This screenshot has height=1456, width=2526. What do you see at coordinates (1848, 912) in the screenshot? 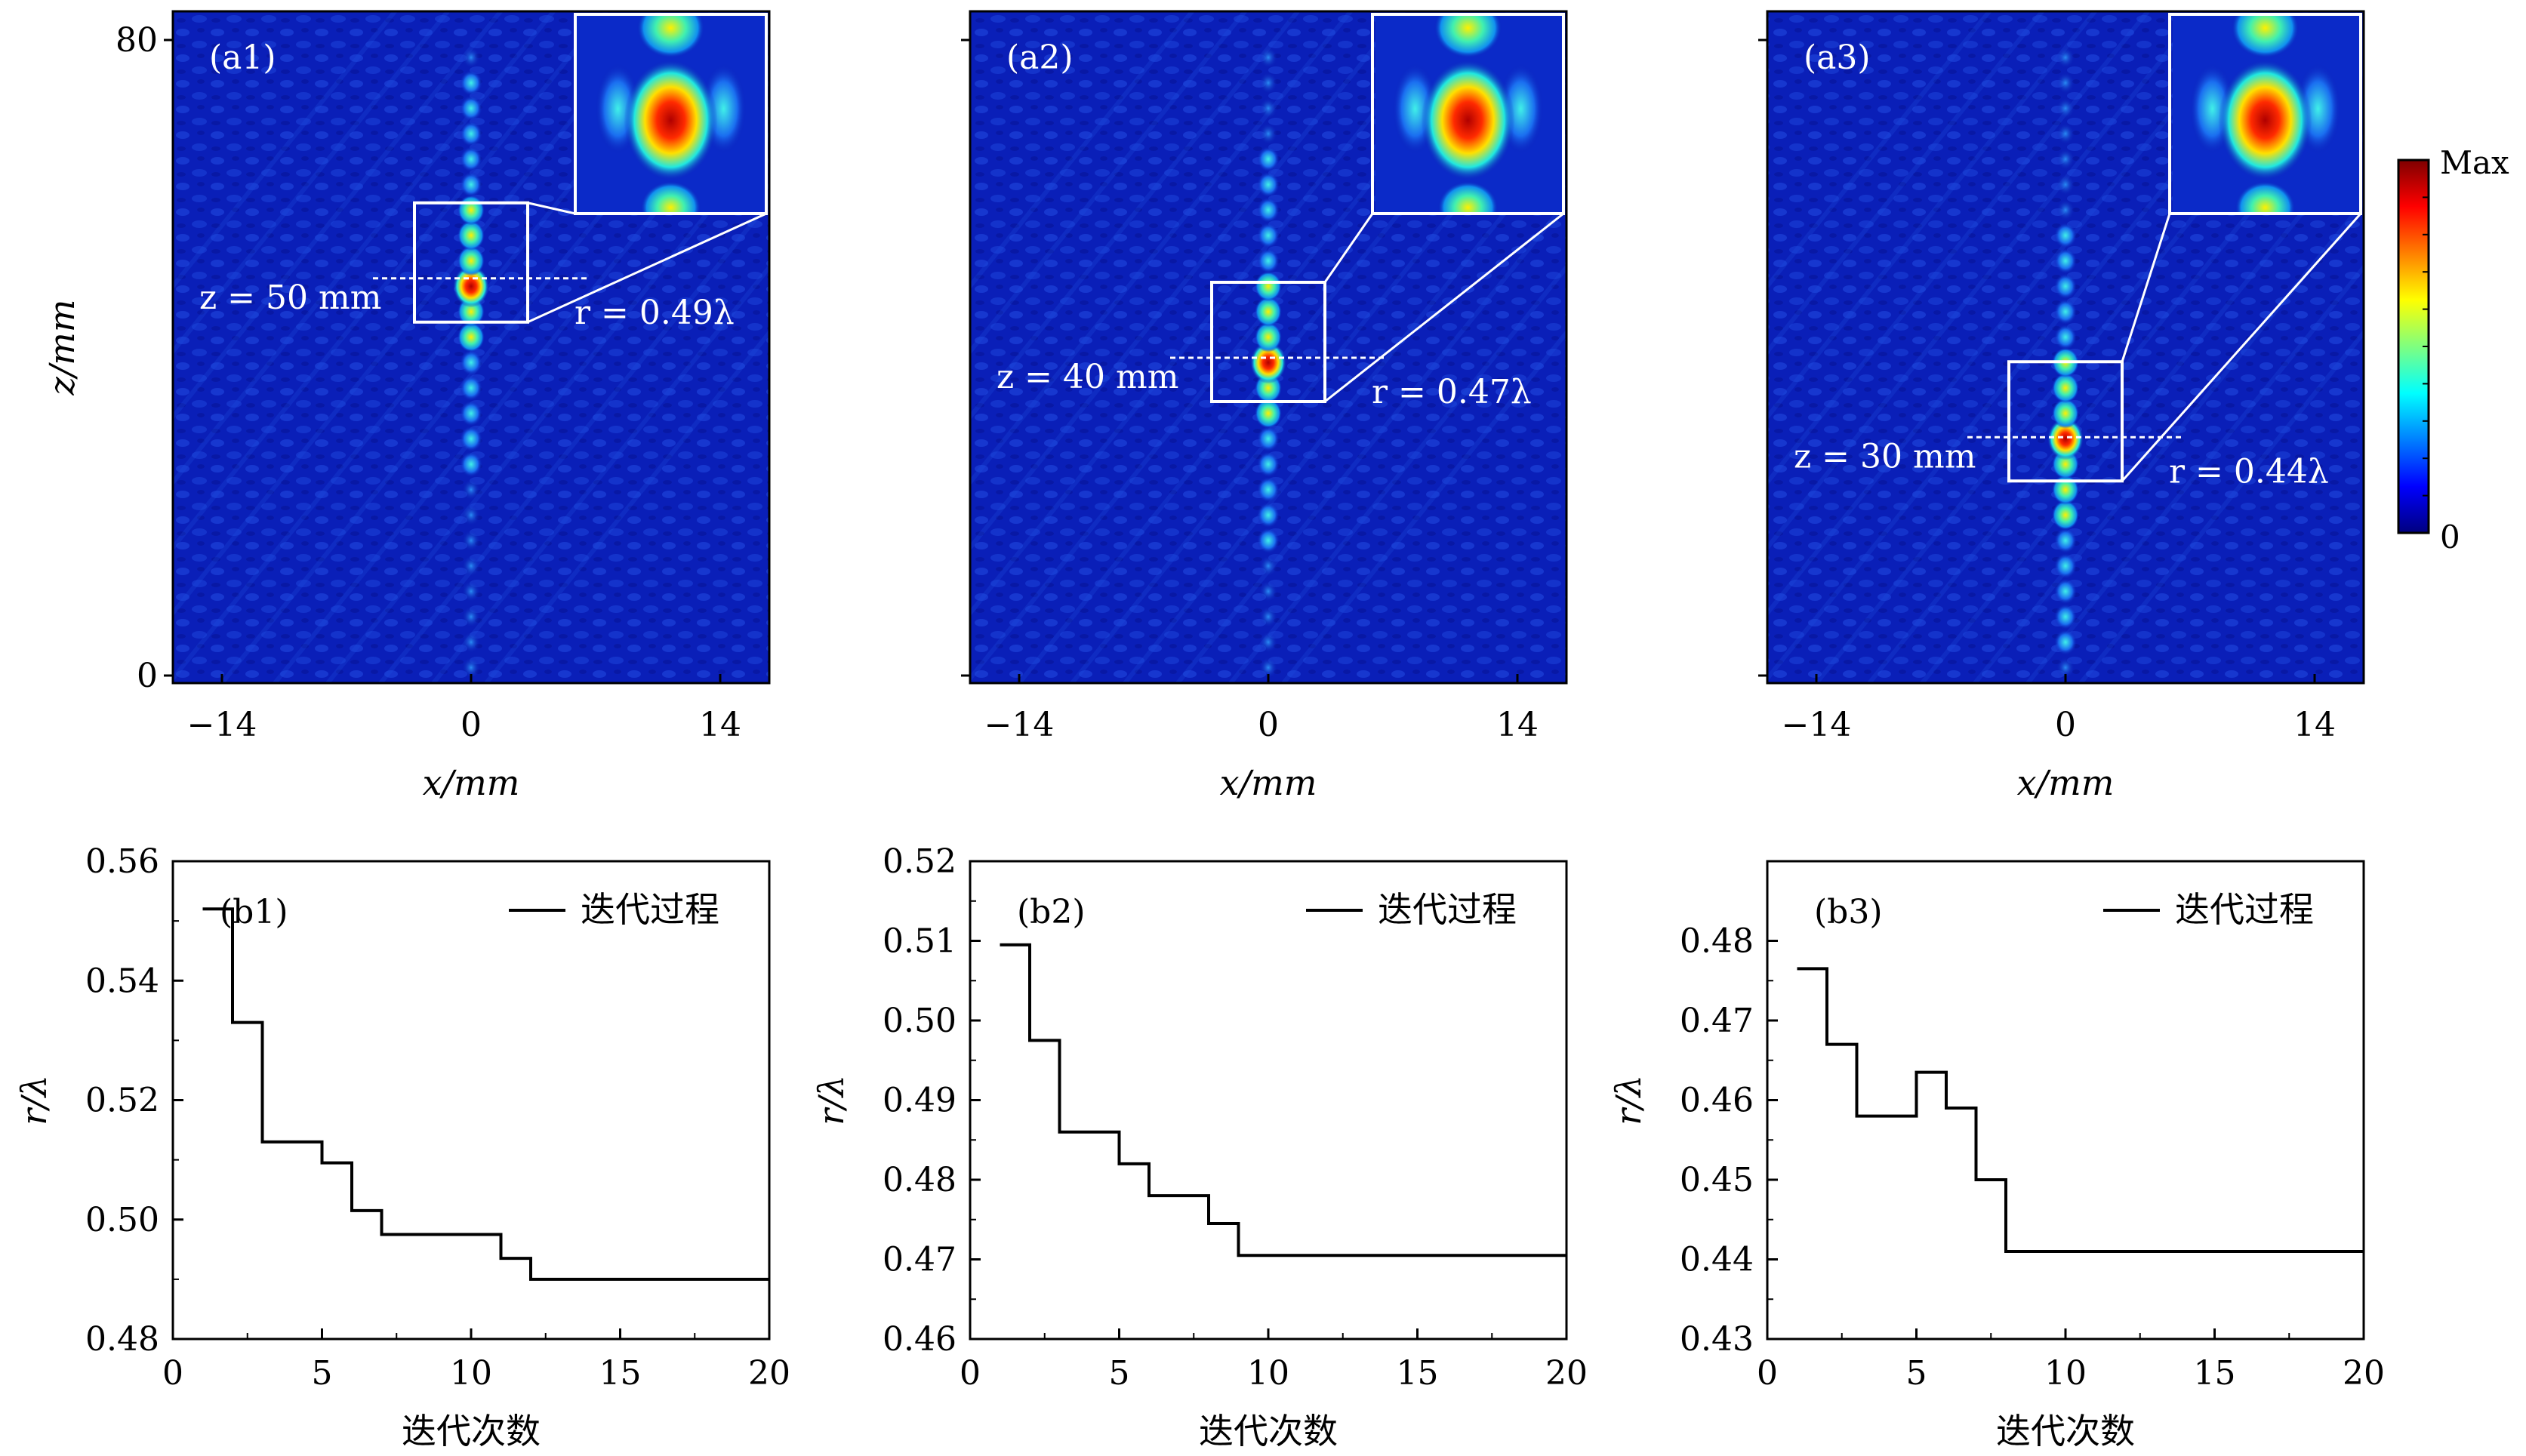
I see `panel-label: (b3)` at bounding box center [1848, 912].